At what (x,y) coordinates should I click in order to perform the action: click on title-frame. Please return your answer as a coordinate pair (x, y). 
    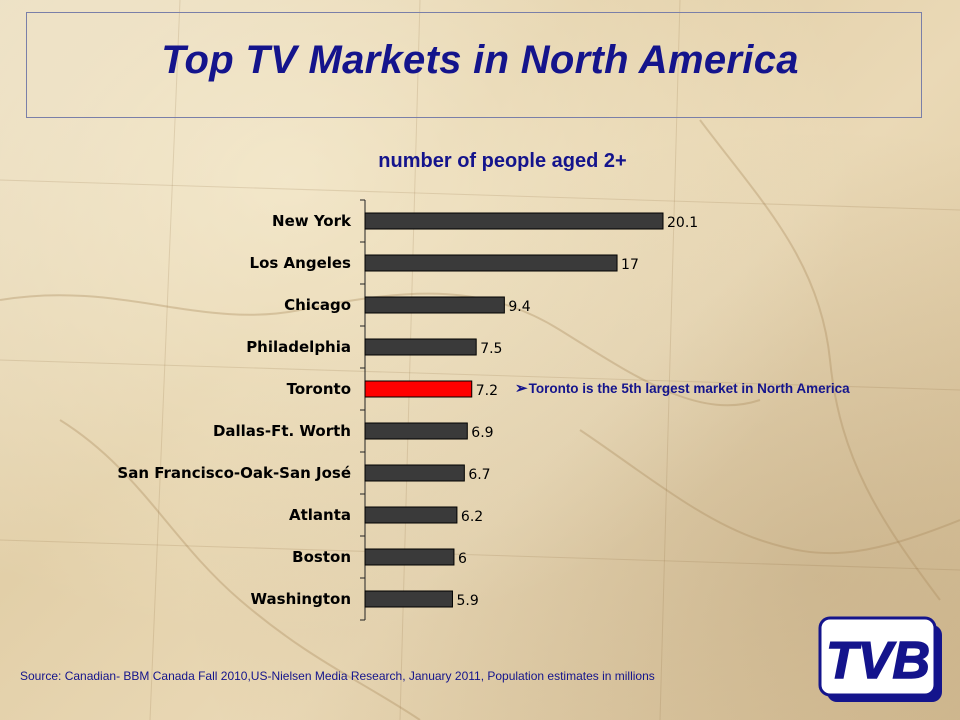
    Looking at the image, I should click on (474, 65).